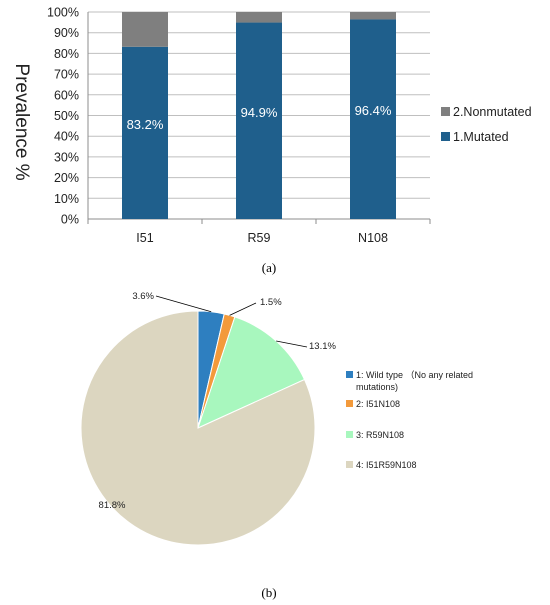  What do you see at coordinates (414, 375) in the screenshot?
I see `legend-label: 1: Wild type （No any related` at bounding box center [414, 375].